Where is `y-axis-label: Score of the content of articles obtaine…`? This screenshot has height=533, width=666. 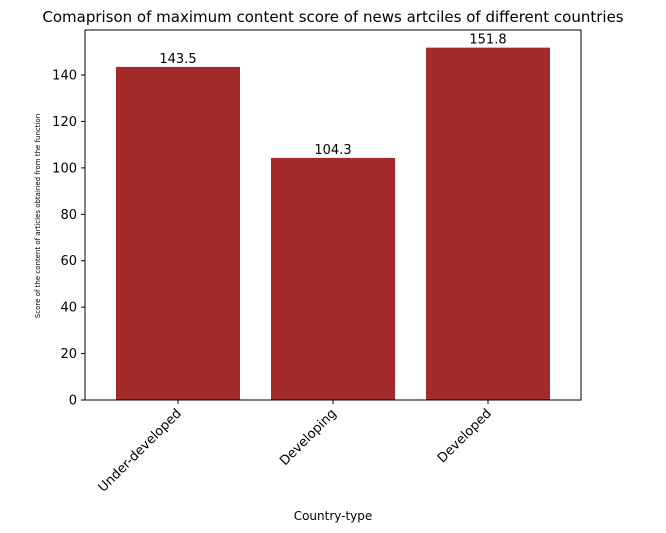 y-axis-label: Score of the content of articles obtaine… is located at coordinates (38, 216).